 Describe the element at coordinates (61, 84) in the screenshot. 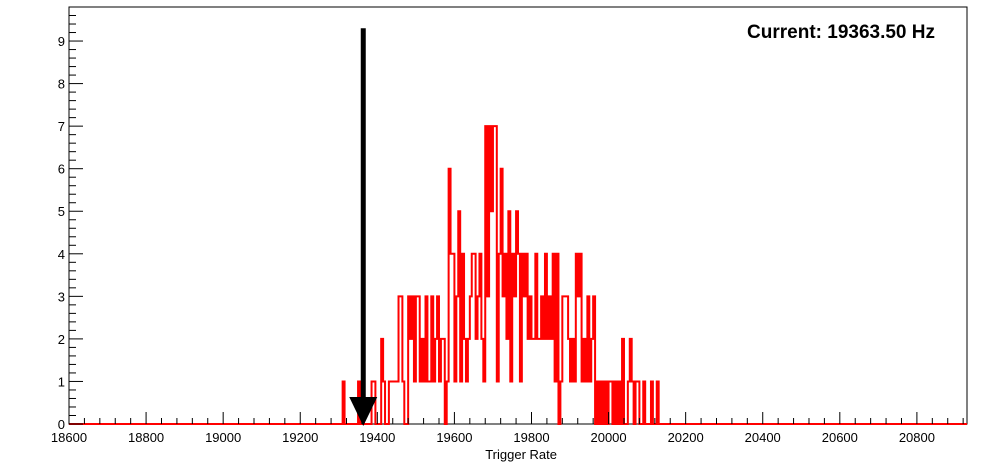

I see `y-tick-label: 8` at that location.